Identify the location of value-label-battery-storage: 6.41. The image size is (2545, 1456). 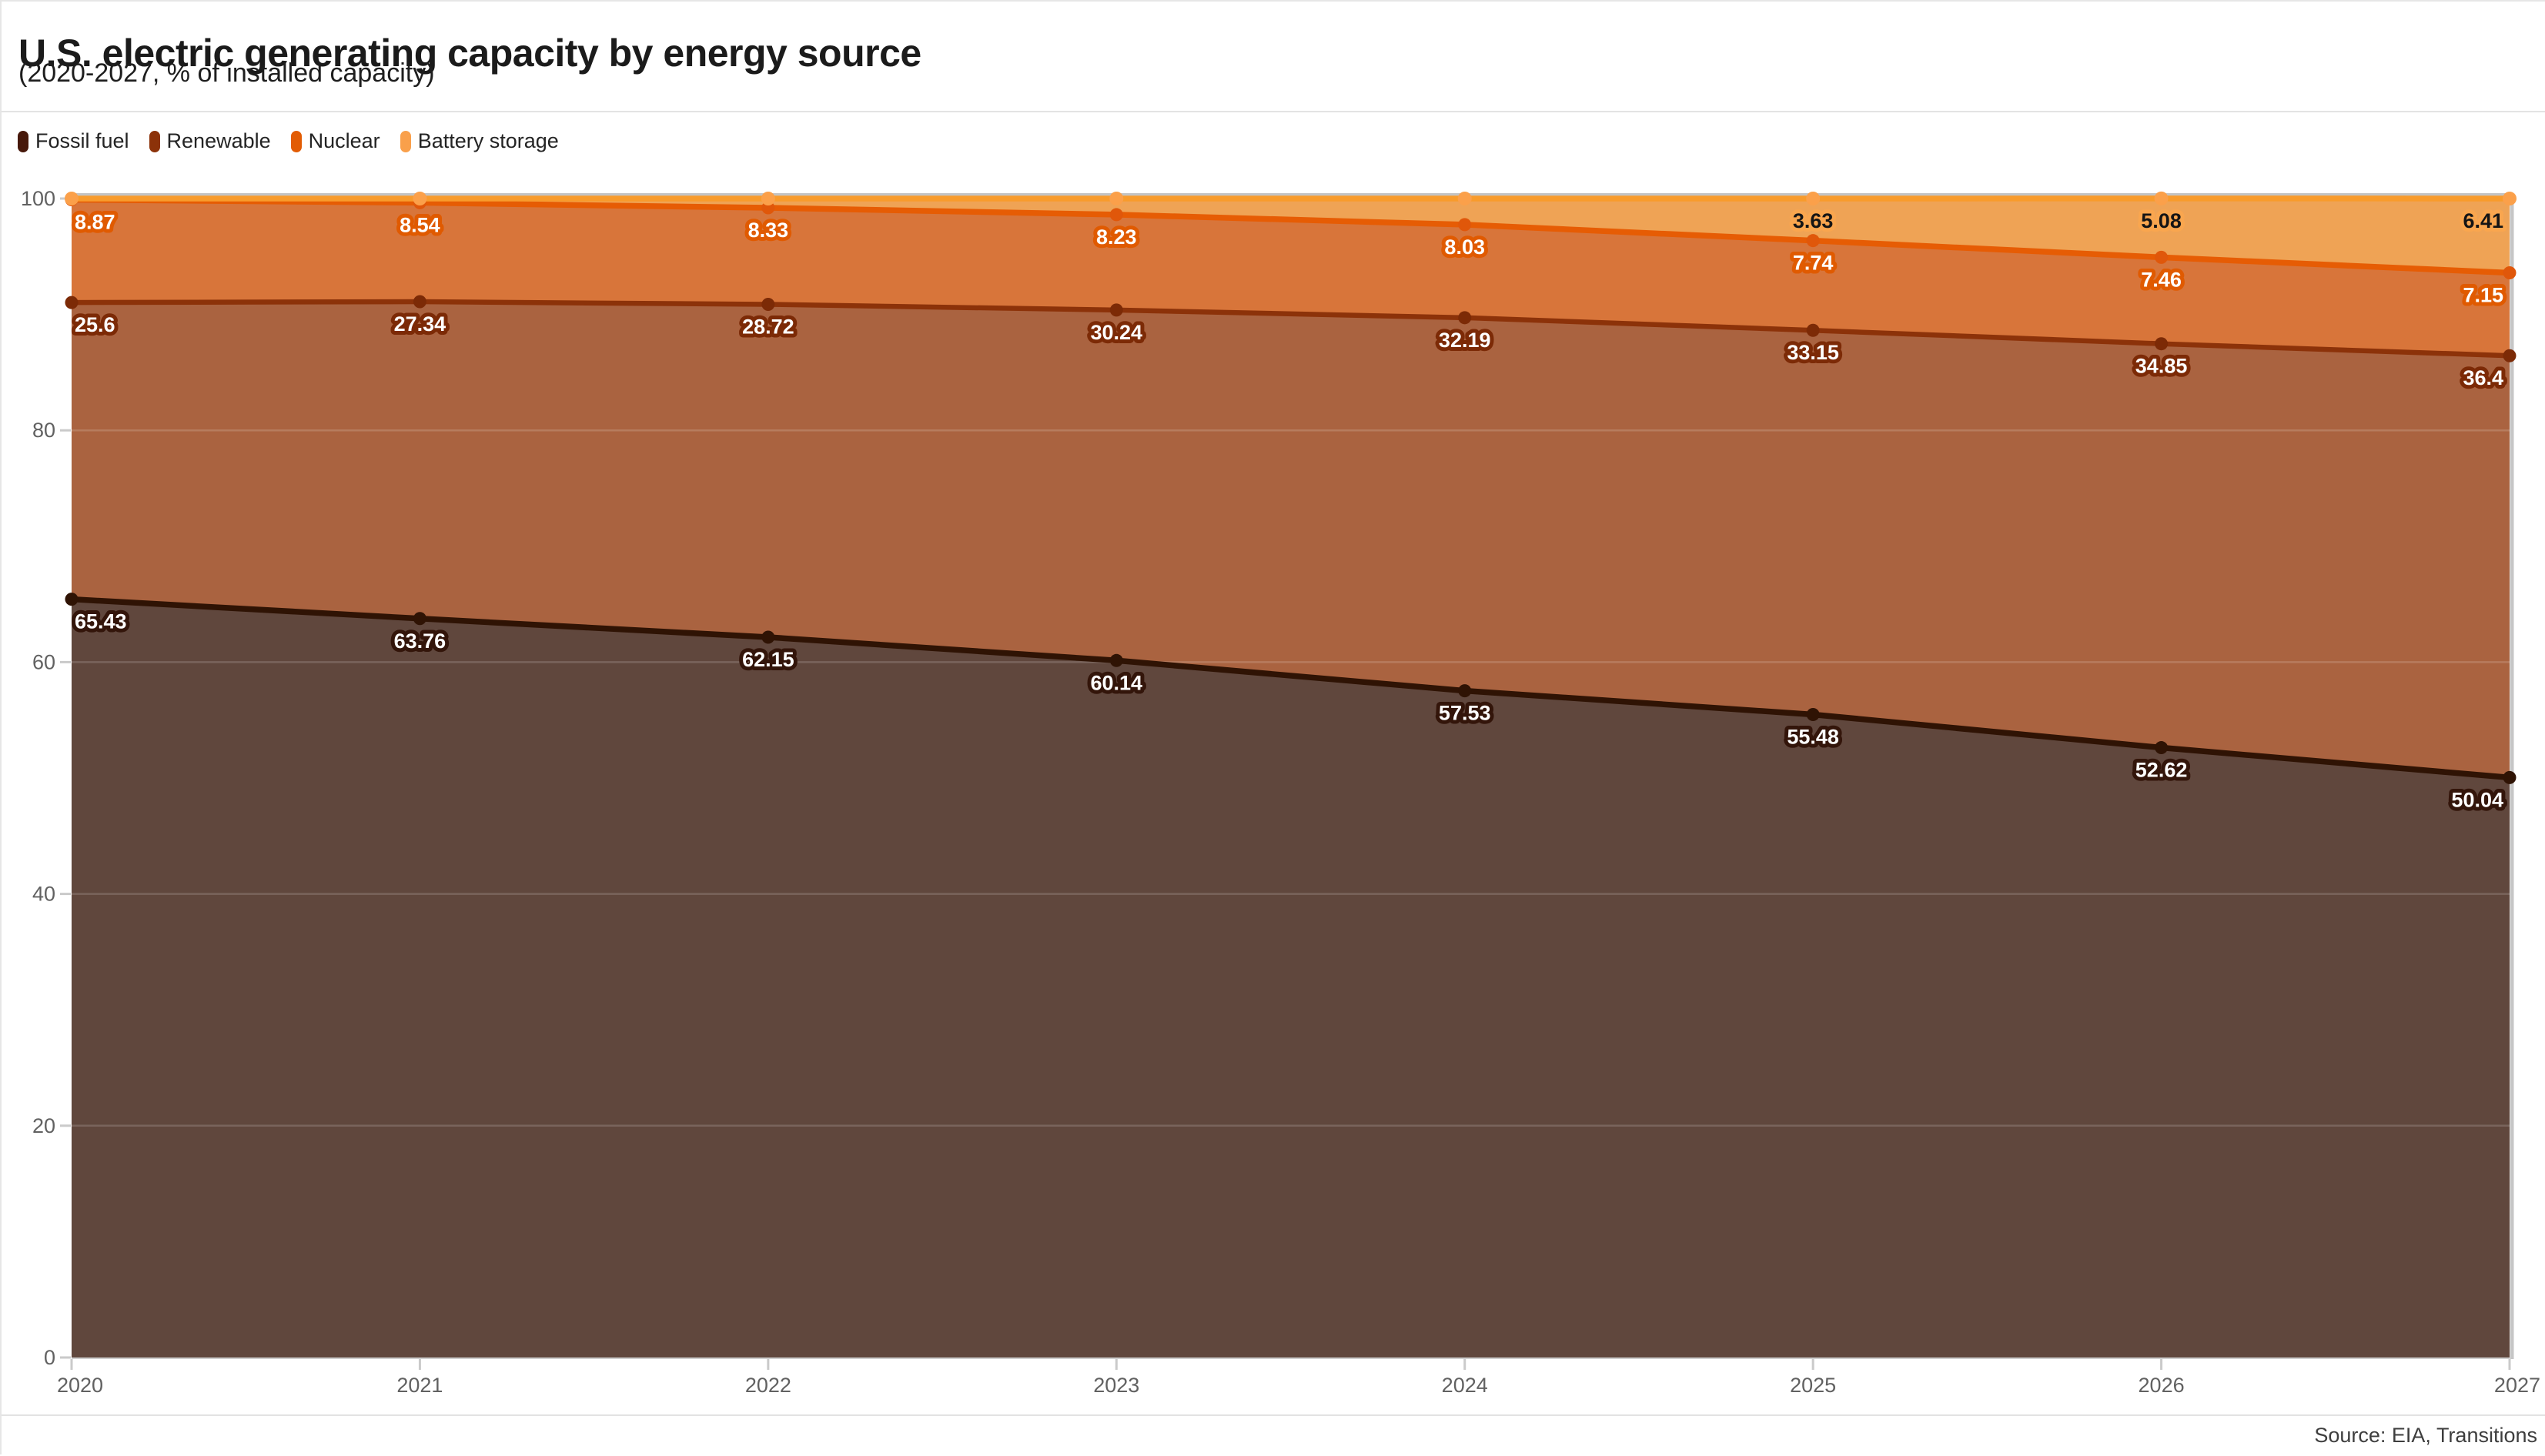
(2483, 221).